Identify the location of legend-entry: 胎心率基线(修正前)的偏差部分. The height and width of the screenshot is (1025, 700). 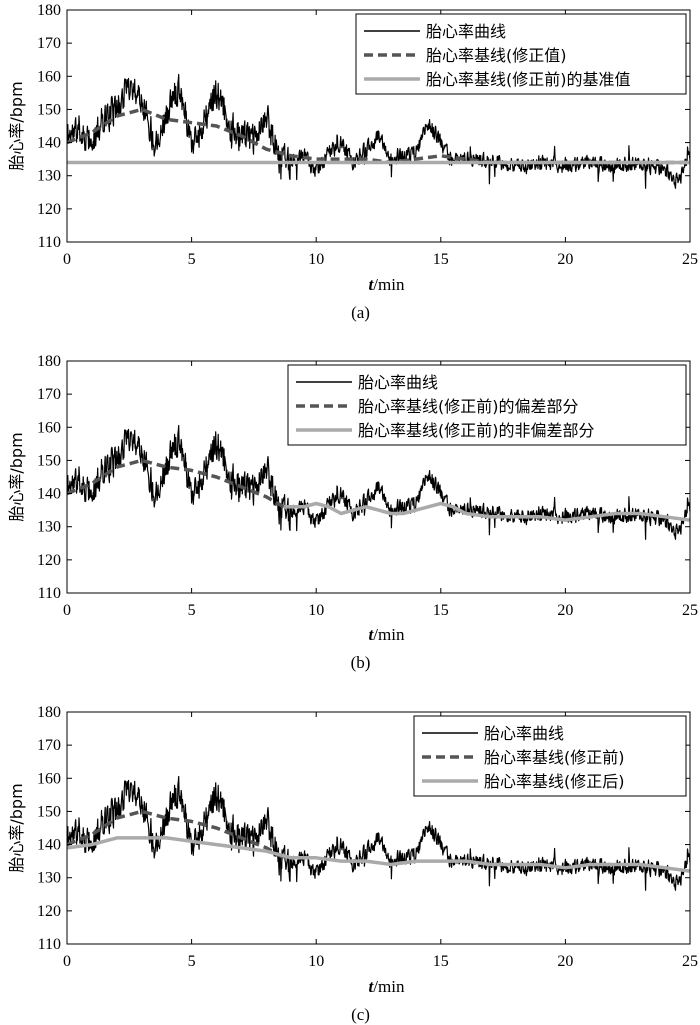
(468, 406).